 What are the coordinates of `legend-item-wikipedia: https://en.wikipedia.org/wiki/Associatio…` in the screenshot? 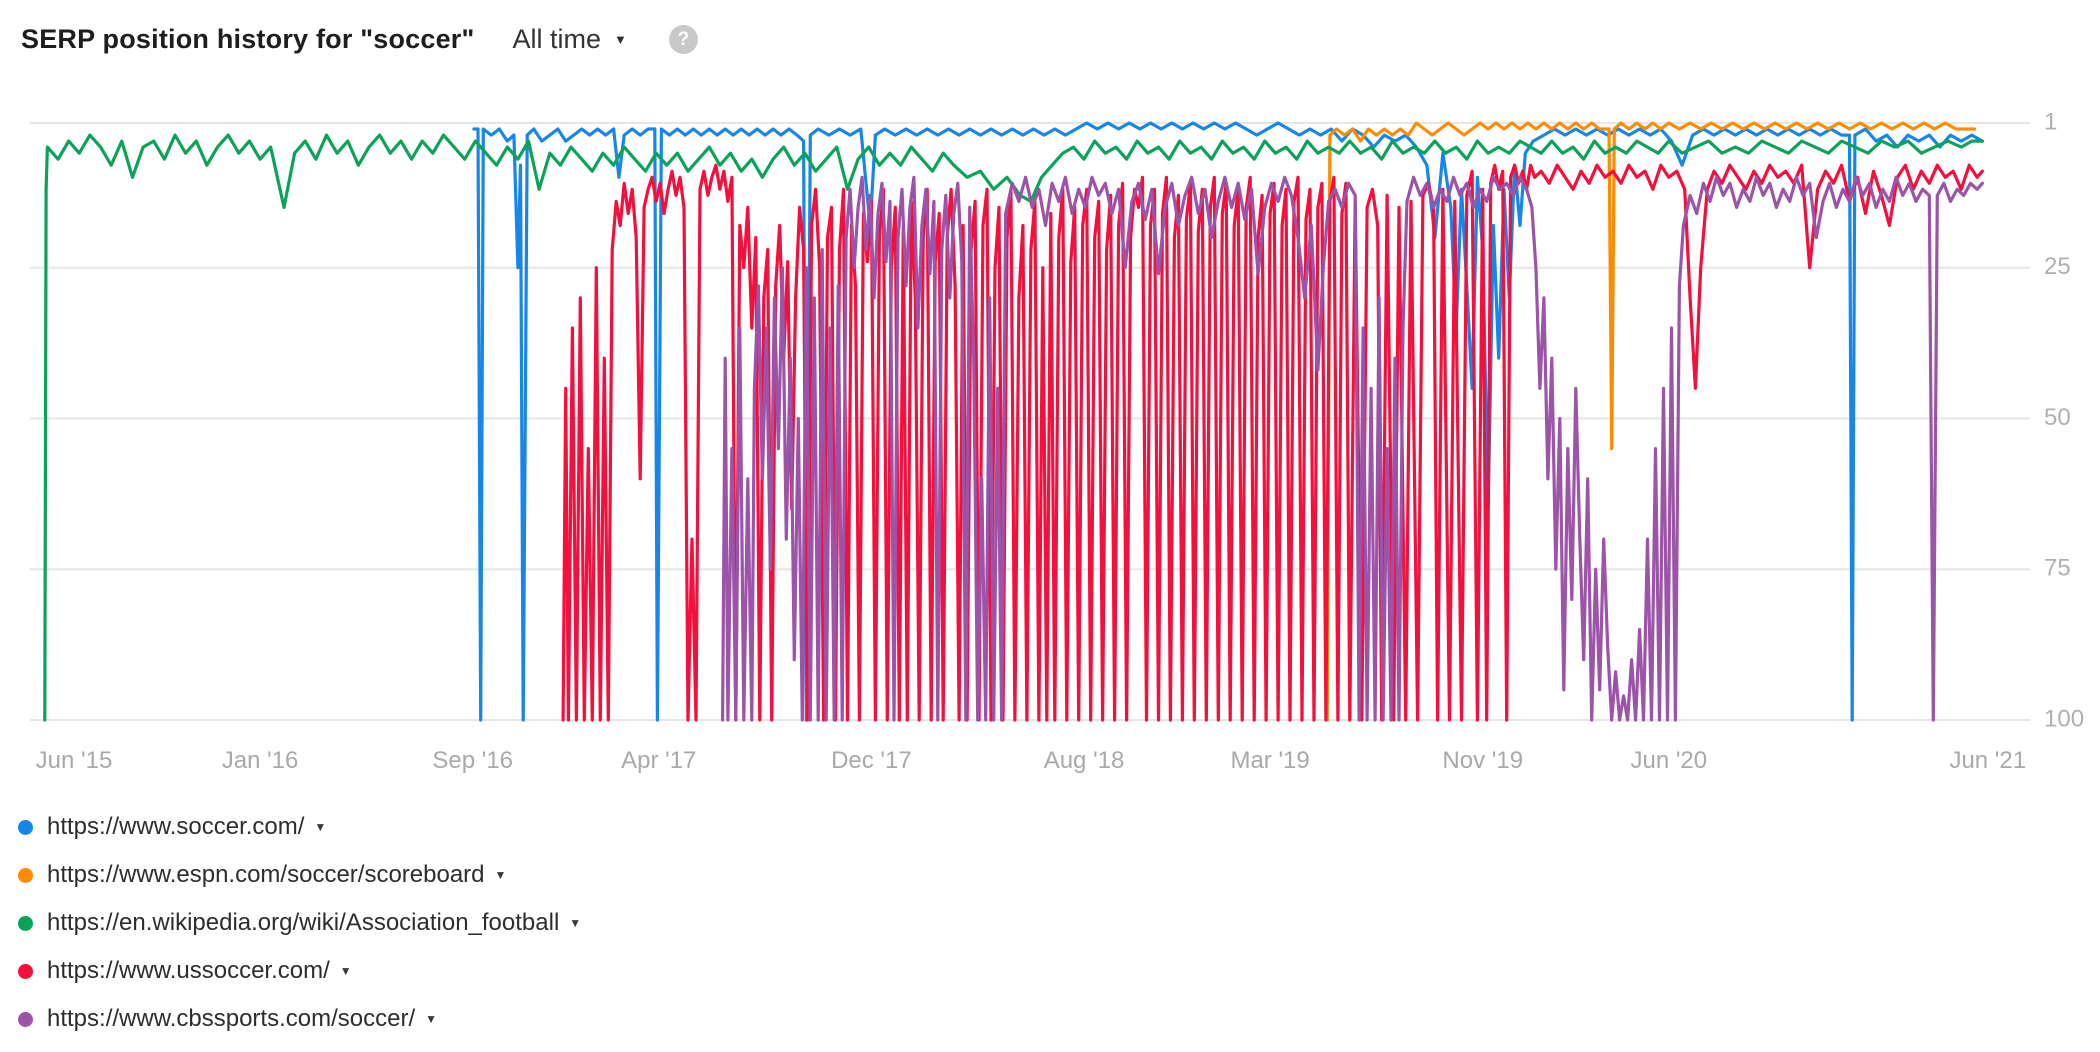 It's located at (299, 923).